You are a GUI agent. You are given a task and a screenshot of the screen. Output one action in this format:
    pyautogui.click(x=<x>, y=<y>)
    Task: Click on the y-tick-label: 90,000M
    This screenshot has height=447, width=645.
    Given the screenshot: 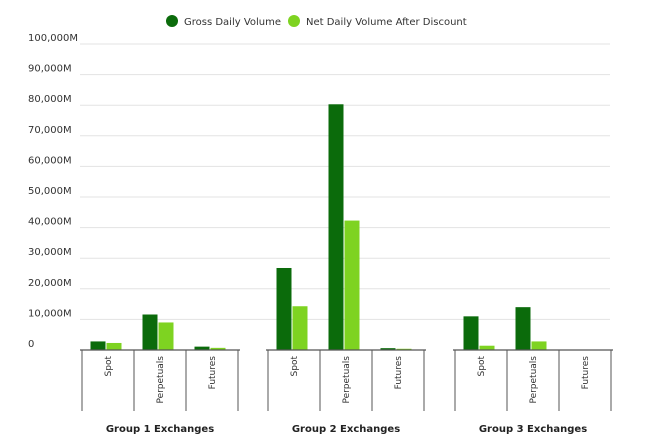 What is the action you would take?
    pyautogui.click(x=50, y=69)
    